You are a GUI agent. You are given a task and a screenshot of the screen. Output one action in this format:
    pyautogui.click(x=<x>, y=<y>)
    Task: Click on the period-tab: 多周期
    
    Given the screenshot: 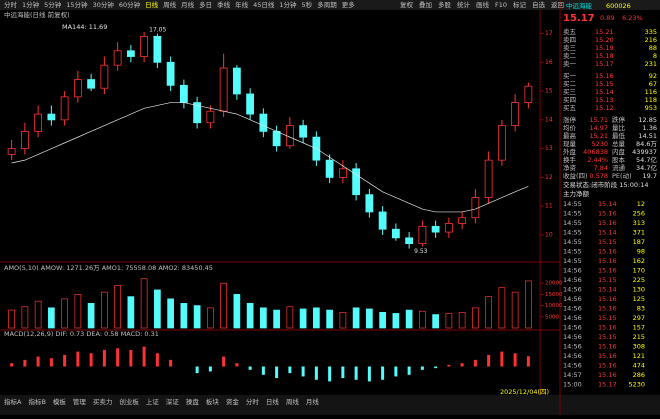 What is the action you would take?
    pyautogui.click(x=327, y=4)
    